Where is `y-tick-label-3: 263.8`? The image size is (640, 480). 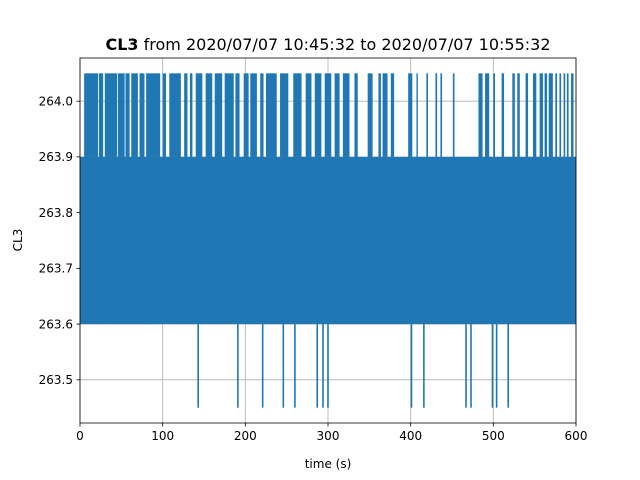 y-tick-label-3: 263.8 is located at coordinates (56, 213).